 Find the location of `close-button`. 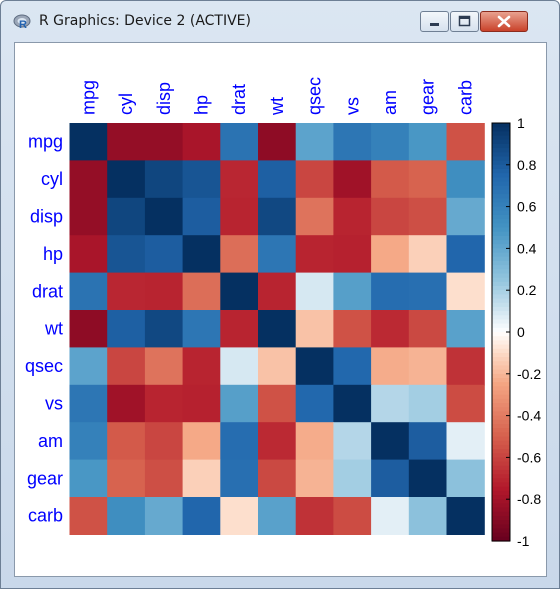

close-button is located at coordinates (504, 21).